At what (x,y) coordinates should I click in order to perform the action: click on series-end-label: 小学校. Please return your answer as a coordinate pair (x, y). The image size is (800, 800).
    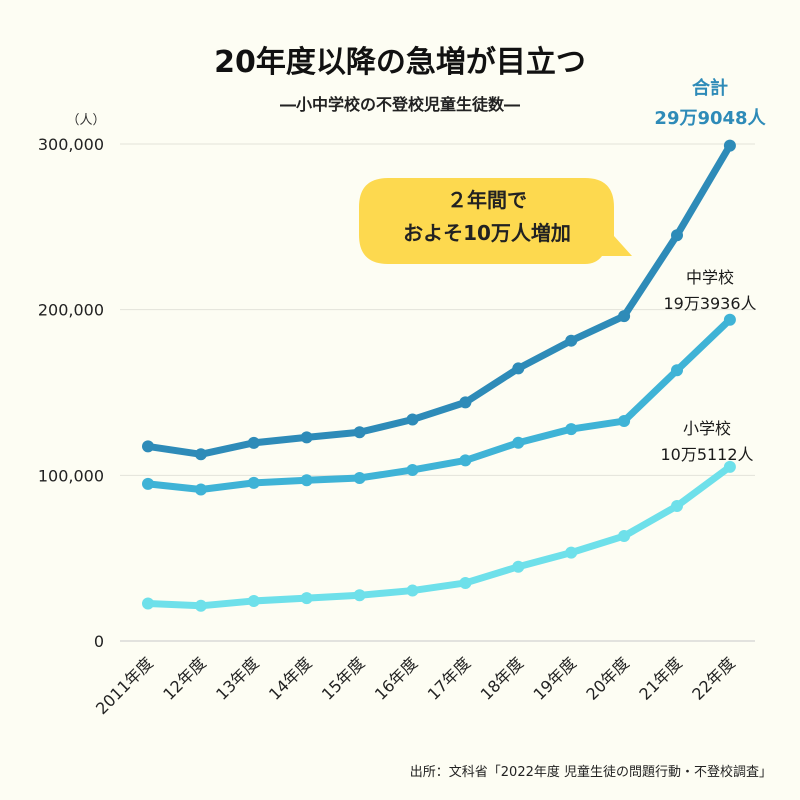
    Looking at the image, I should click on (707, 428).